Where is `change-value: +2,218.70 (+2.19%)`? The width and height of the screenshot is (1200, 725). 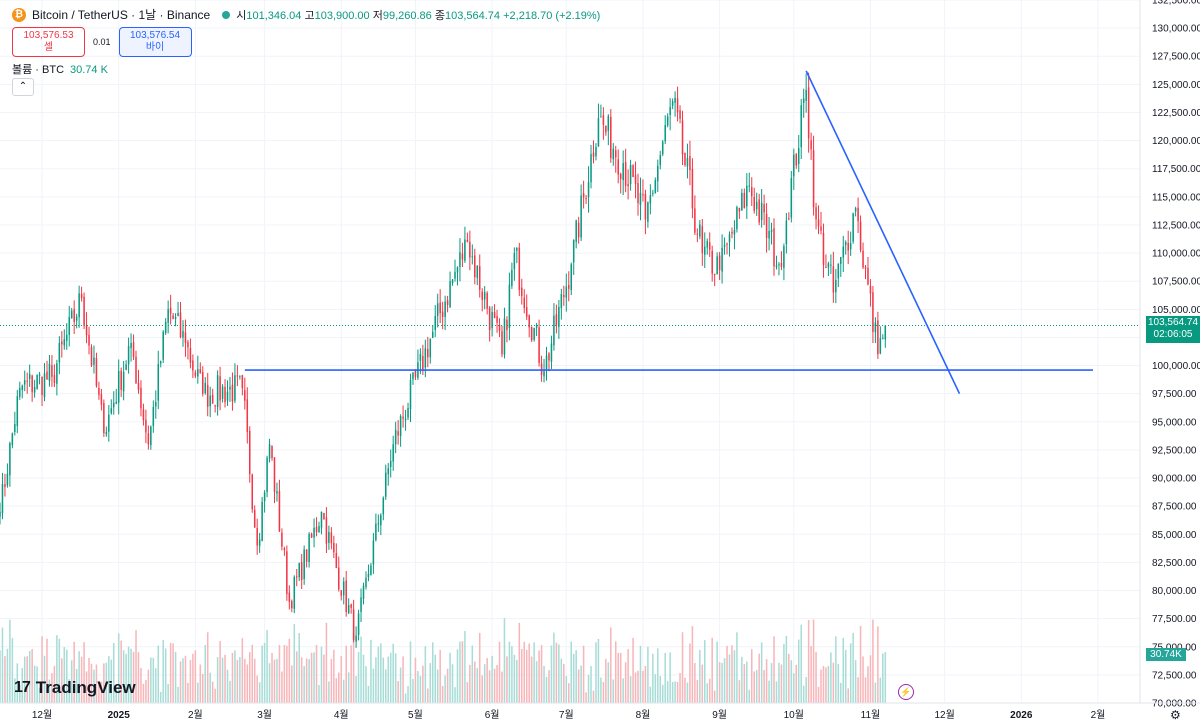 change-value: +2,218.70 (+2.19%) is located at coordinates (552, 15).